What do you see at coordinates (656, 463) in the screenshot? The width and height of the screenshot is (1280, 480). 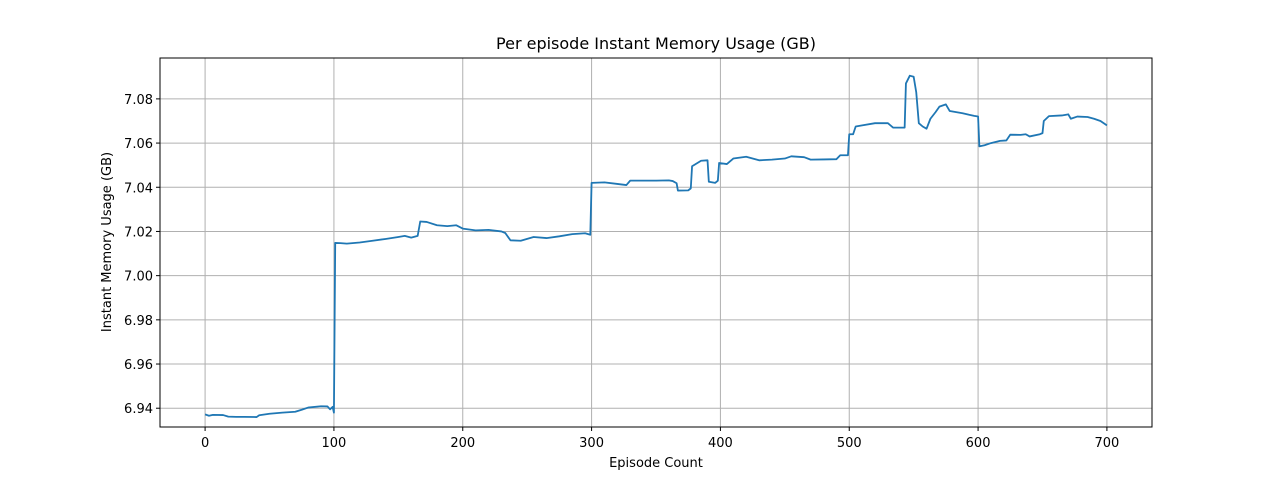 I see `x-axis-label: Episode Count` at bounding box center [656, 463].